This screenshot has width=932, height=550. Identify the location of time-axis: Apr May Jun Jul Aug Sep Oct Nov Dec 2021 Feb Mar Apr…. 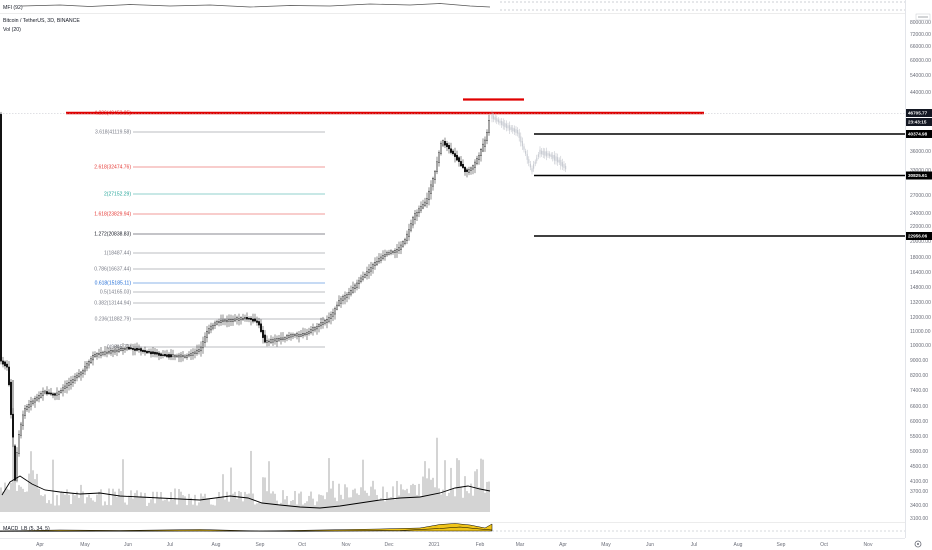
(452, 543).